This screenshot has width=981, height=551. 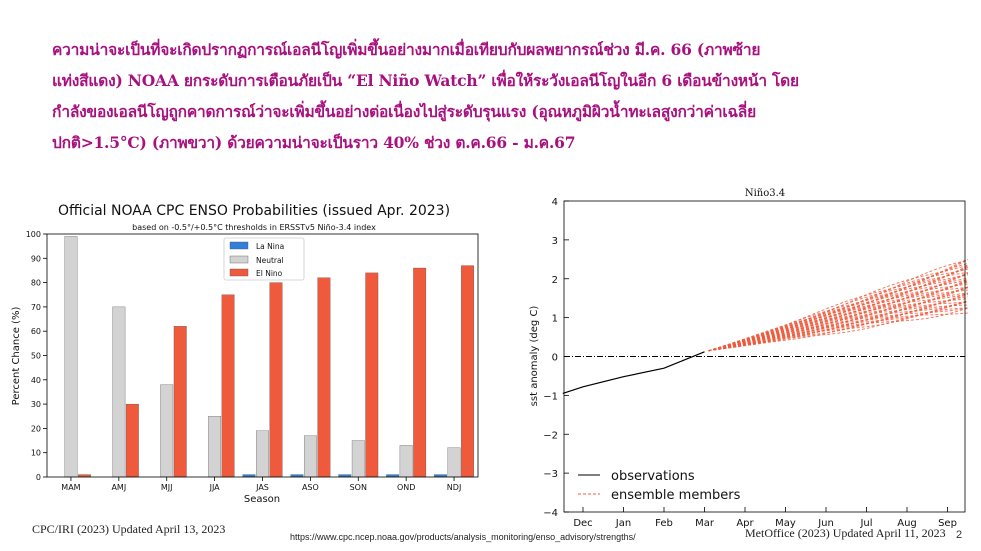 I want to click on line-x-tick-label: Sep, so click(x=947, y=523).